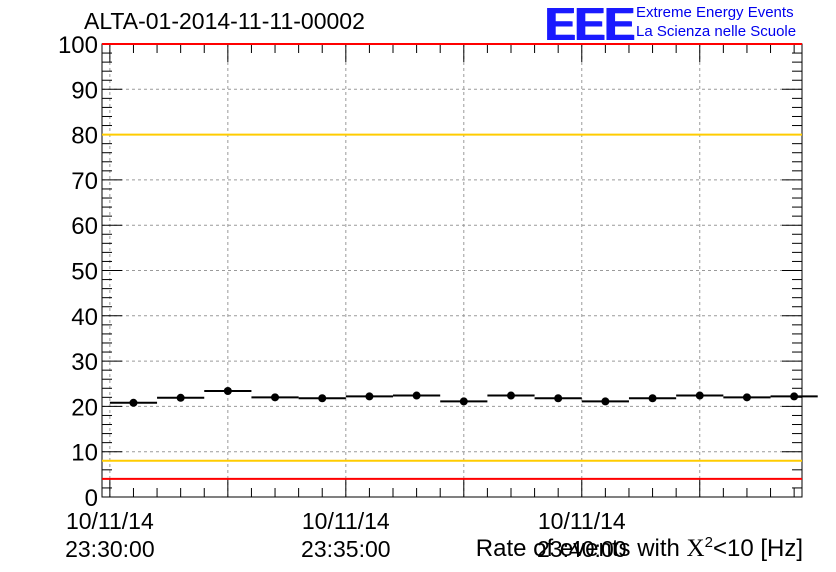  Describe the element at coordinates (84, 453) in the screenshot. I see `y-tick-label: 10` at that location.